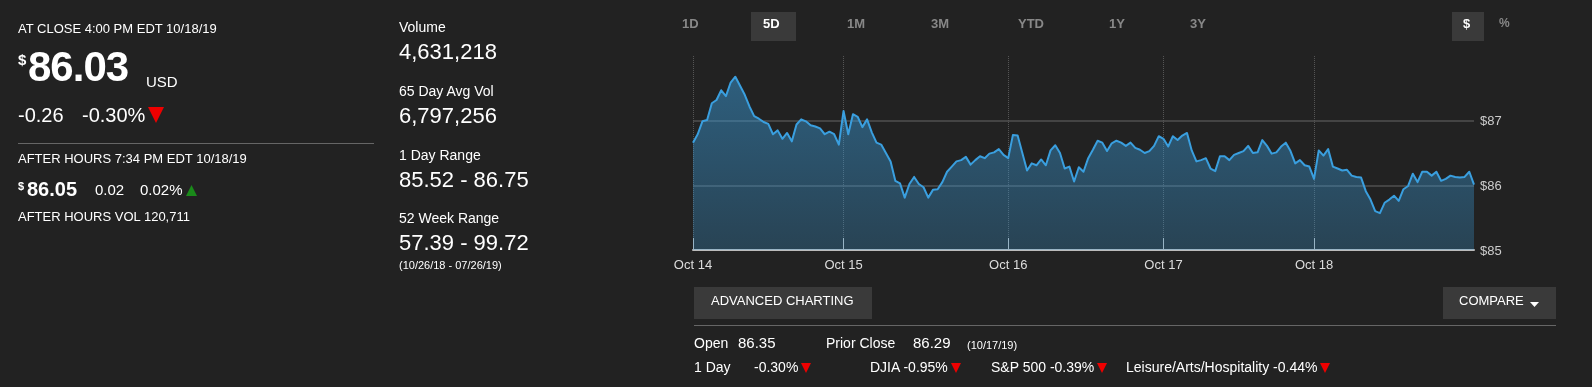 This screenshot has width=1592, height=387. Describe the element at coordinates (771, 24) in the screenshot. I see `text: 5D` at that location.